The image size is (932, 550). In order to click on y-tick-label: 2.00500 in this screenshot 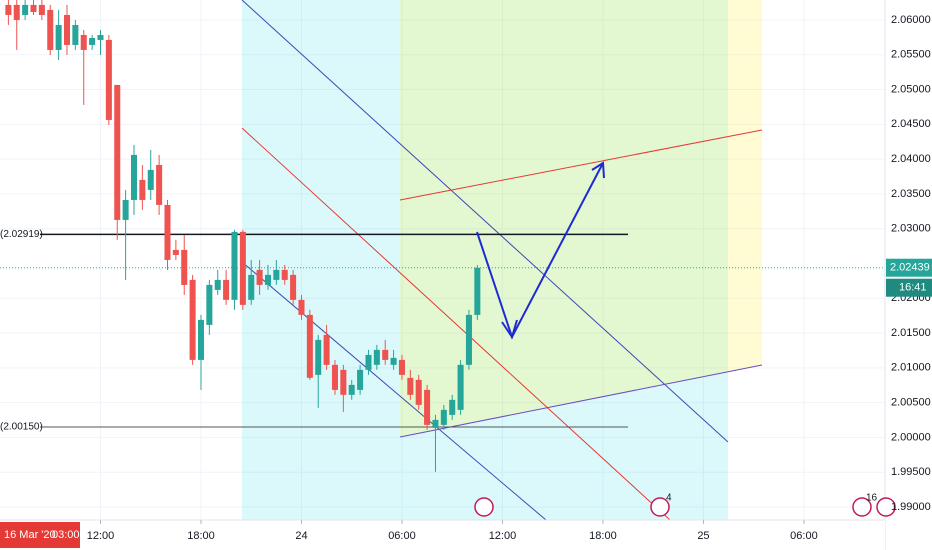, I will do `click(911, 403)`.